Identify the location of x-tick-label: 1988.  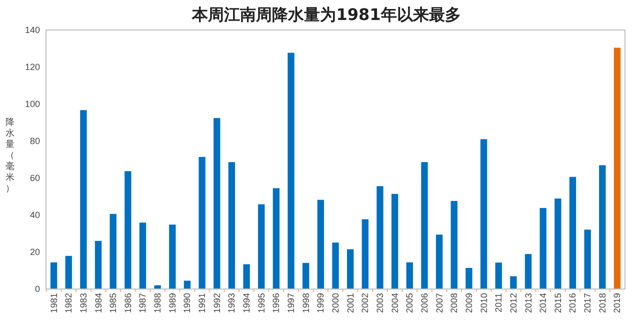
(157, 303).